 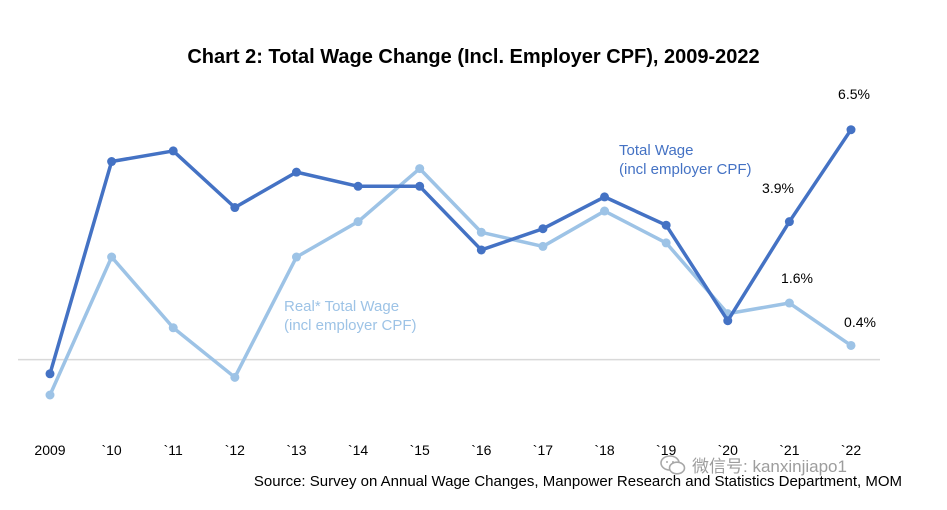 What do you see at coordinates (420, 450) in the screenshot?
I see `x-tick-label: `15` at bounding box center [420, 450].